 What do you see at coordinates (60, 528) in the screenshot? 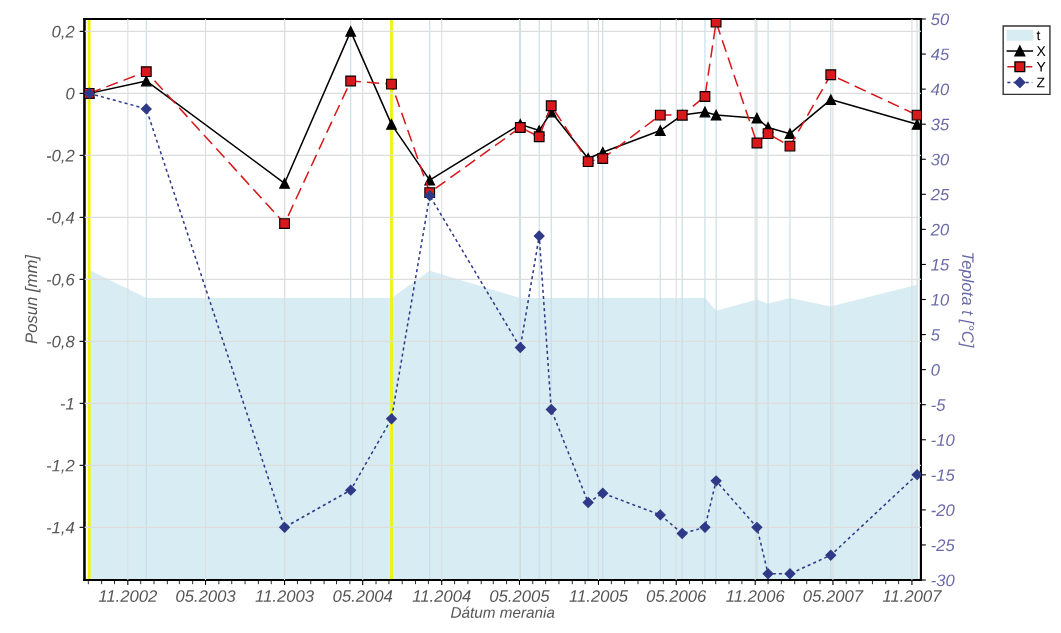
I see `y-tick-label: -1,4` at bounding box center [60, 528].